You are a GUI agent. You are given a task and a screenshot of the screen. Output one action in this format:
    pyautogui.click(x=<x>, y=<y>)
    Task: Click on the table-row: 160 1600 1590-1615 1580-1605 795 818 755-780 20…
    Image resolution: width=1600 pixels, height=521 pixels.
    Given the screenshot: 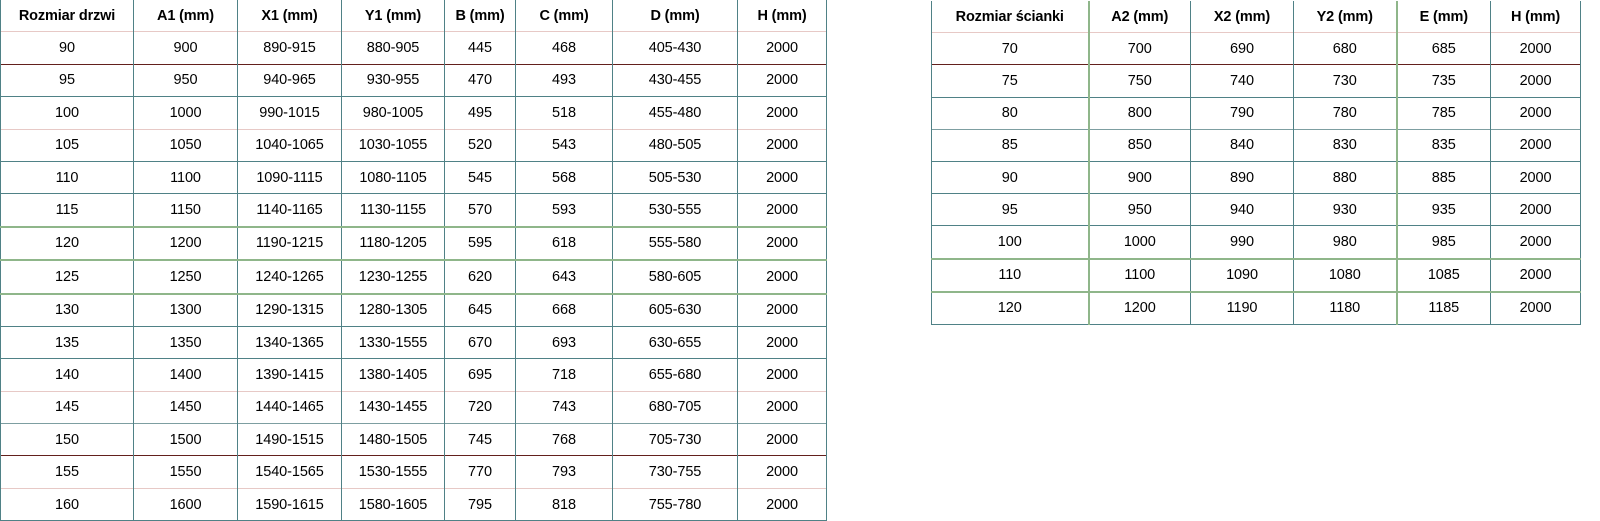 What is the action you would take?
    pyautogui.click(x=413, y=504)
    